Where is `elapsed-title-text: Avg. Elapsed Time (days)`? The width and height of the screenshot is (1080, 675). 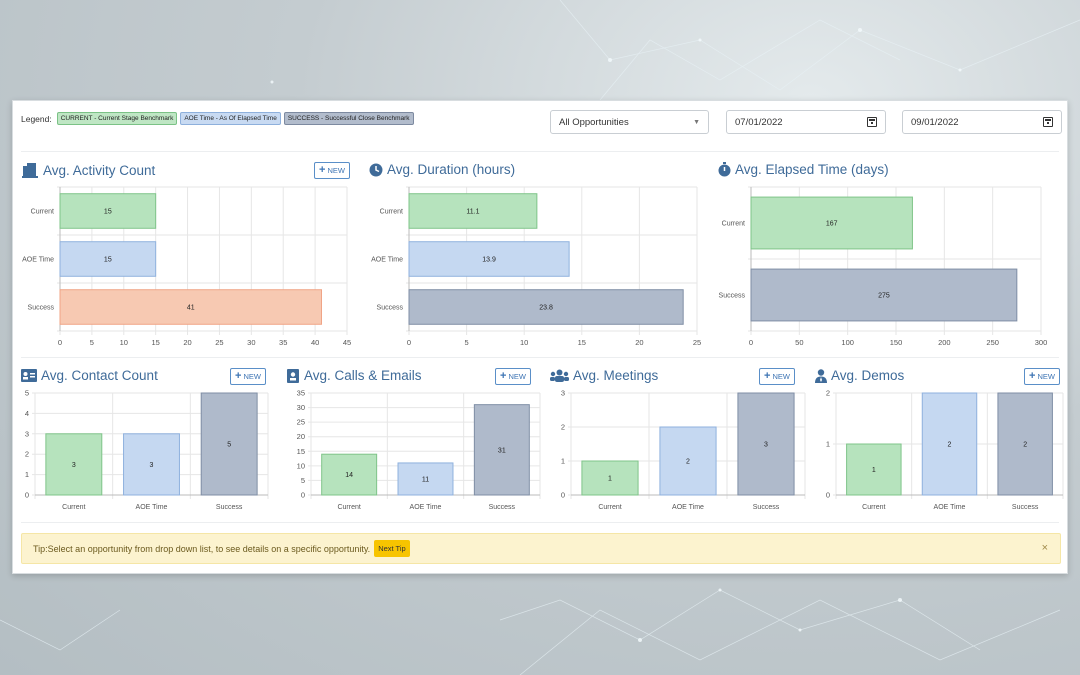
elapsed-title-text: Avg. Elapsed Time (days) is located at coordinates (812, 169).